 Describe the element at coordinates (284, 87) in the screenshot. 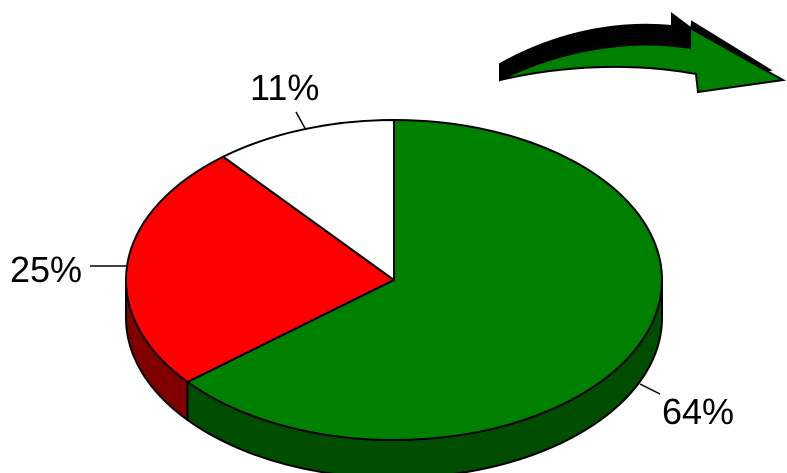

I see `slice-label-11: 11%` at that location.